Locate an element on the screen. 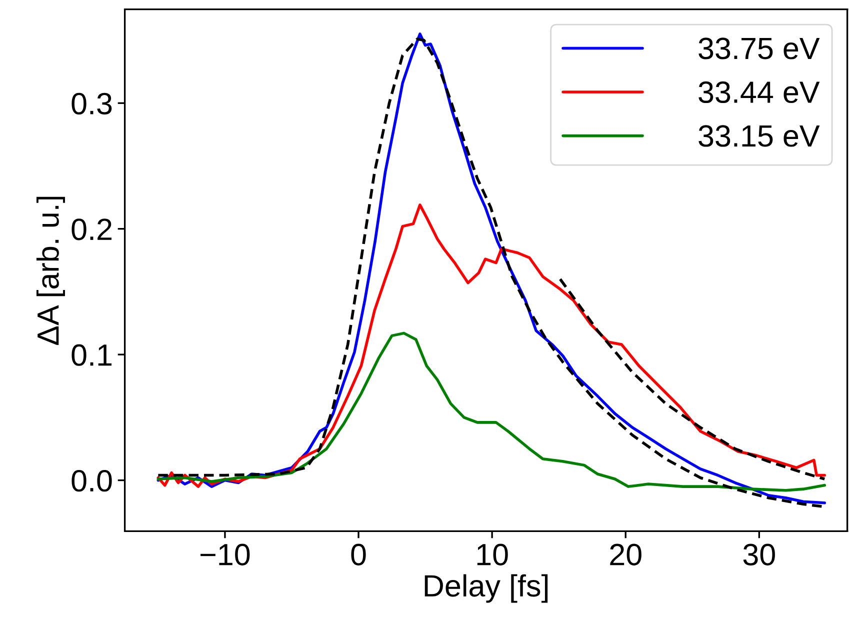  x-tick-label: −10 is located at coordinates (225, 555).